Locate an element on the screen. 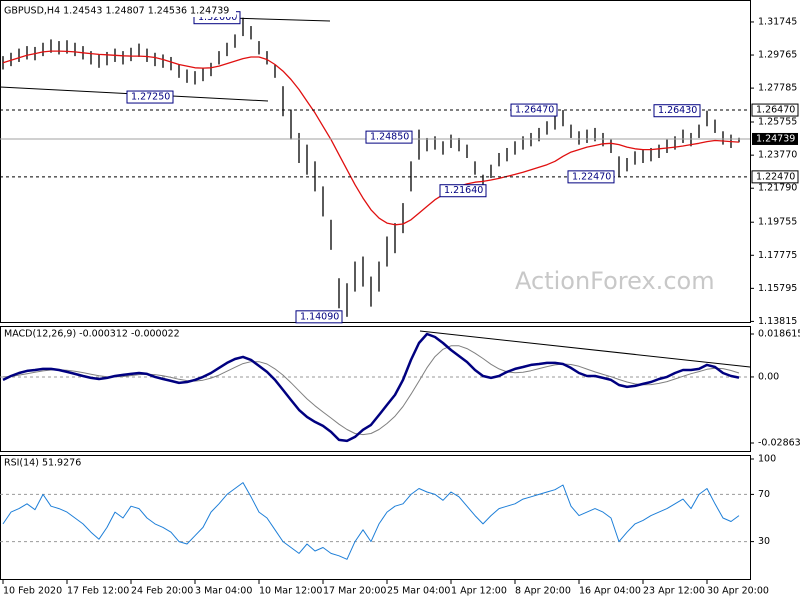 This screenshot has height=600, width=800. x-tick-label: 1 Apr 12:00 is located at coordinates (479, 591).